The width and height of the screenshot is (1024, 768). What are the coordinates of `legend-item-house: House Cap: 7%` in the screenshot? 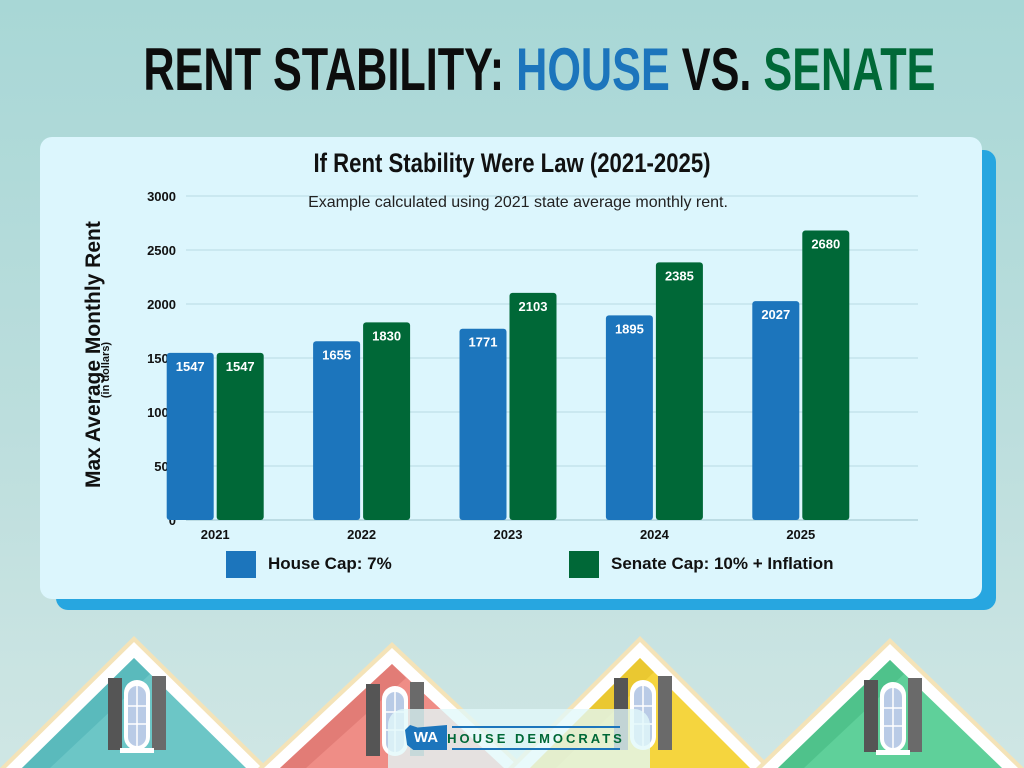 It's located at (309, 564).